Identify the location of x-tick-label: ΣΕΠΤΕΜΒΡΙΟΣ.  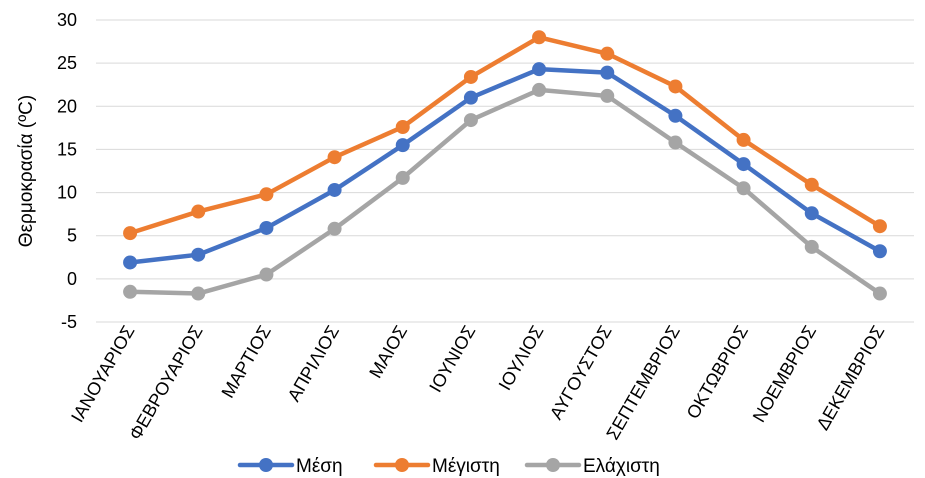
(642, 382).